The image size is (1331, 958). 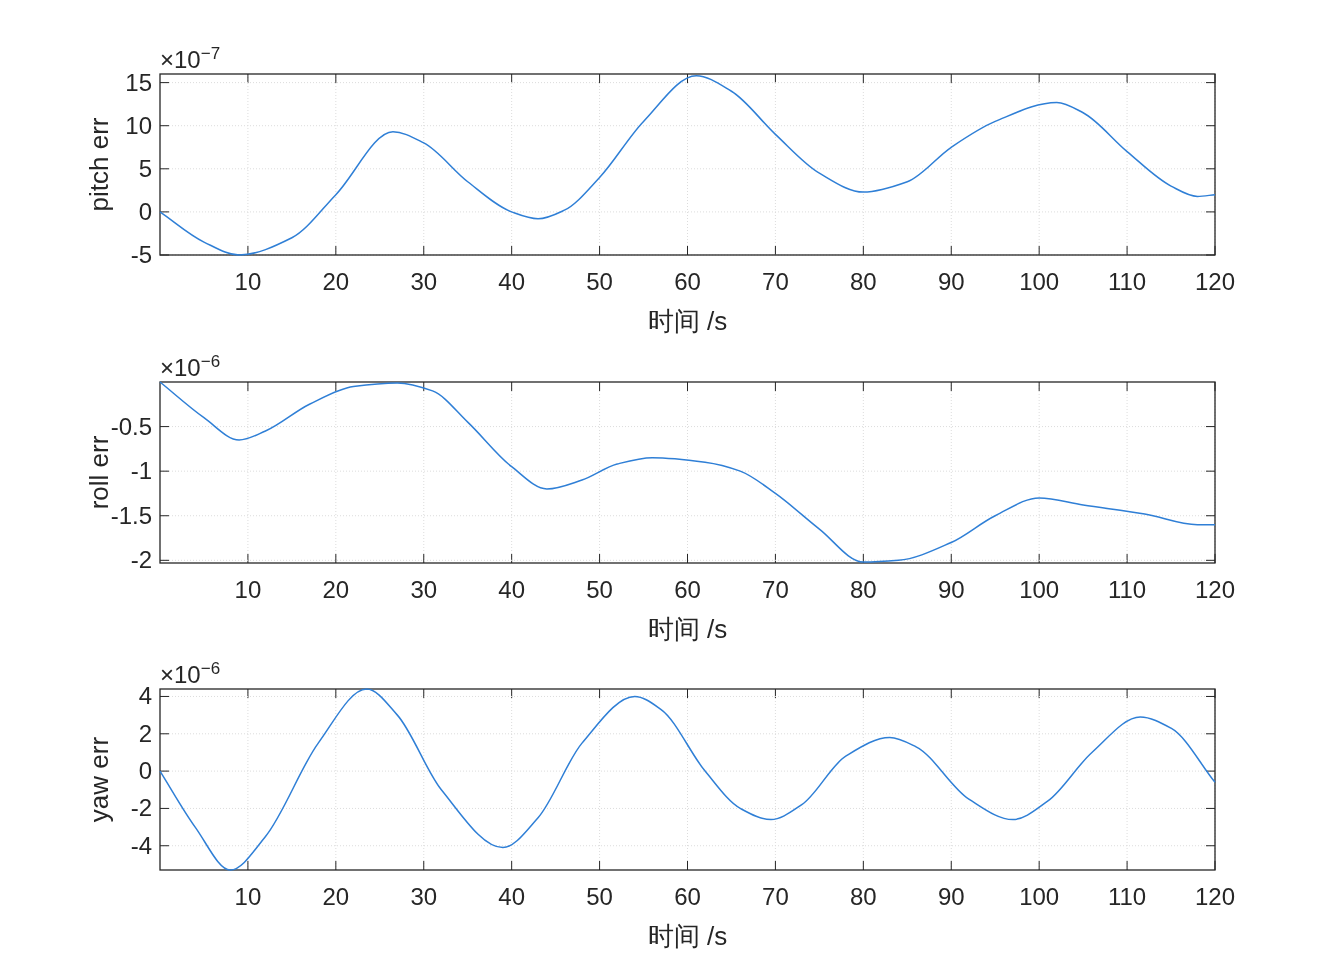 I want to click on y-tick-label: -1, so click(x=141, y=471).